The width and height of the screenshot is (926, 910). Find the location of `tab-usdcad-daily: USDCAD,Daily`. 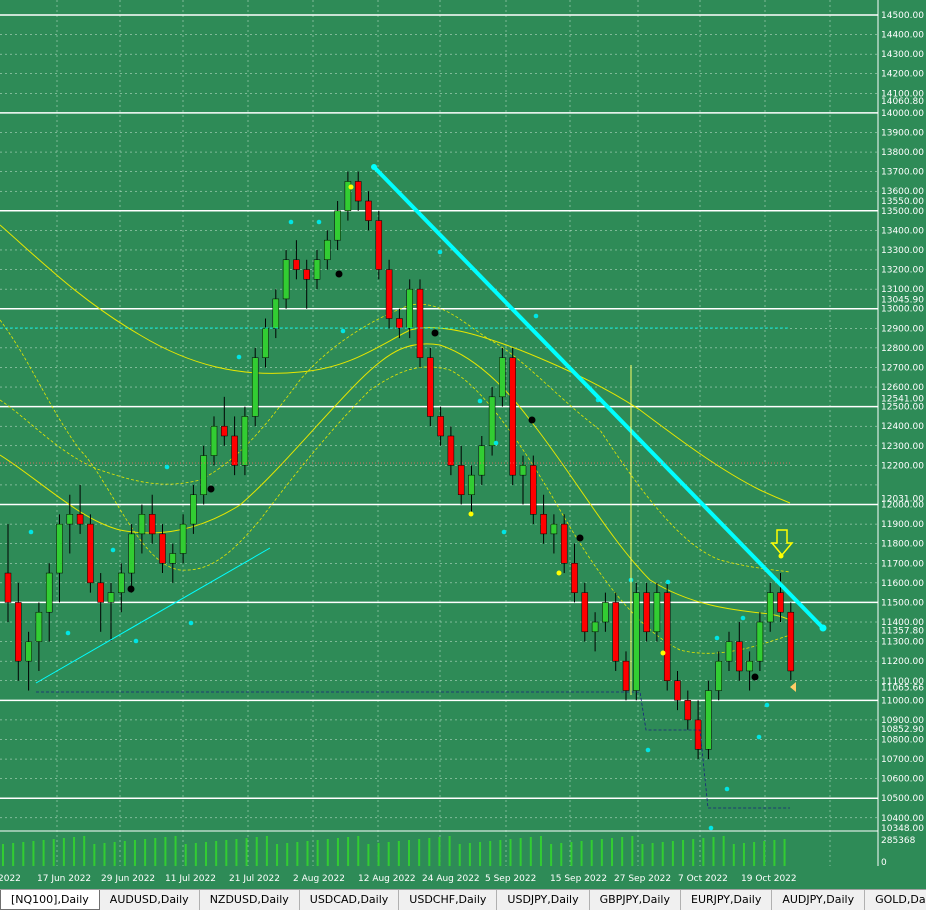

tab-usdcad-daily: USDCAD,Daily is located at coordinates (350, 900).